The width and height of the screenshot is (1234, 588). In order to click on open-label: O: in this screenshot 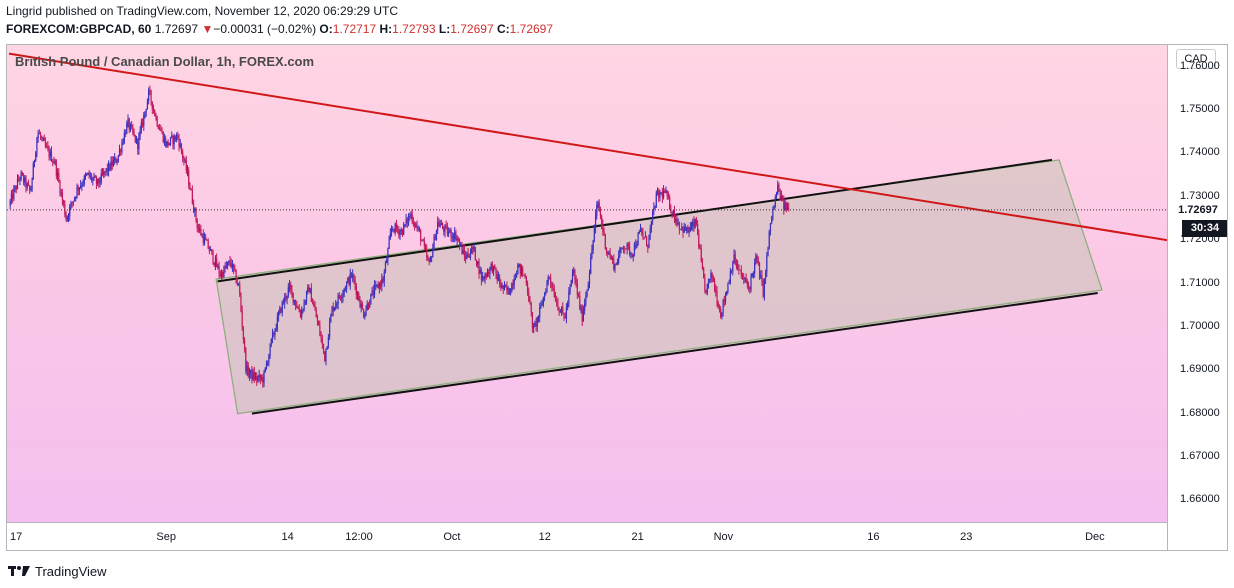, I will do `click(326, 29)`.